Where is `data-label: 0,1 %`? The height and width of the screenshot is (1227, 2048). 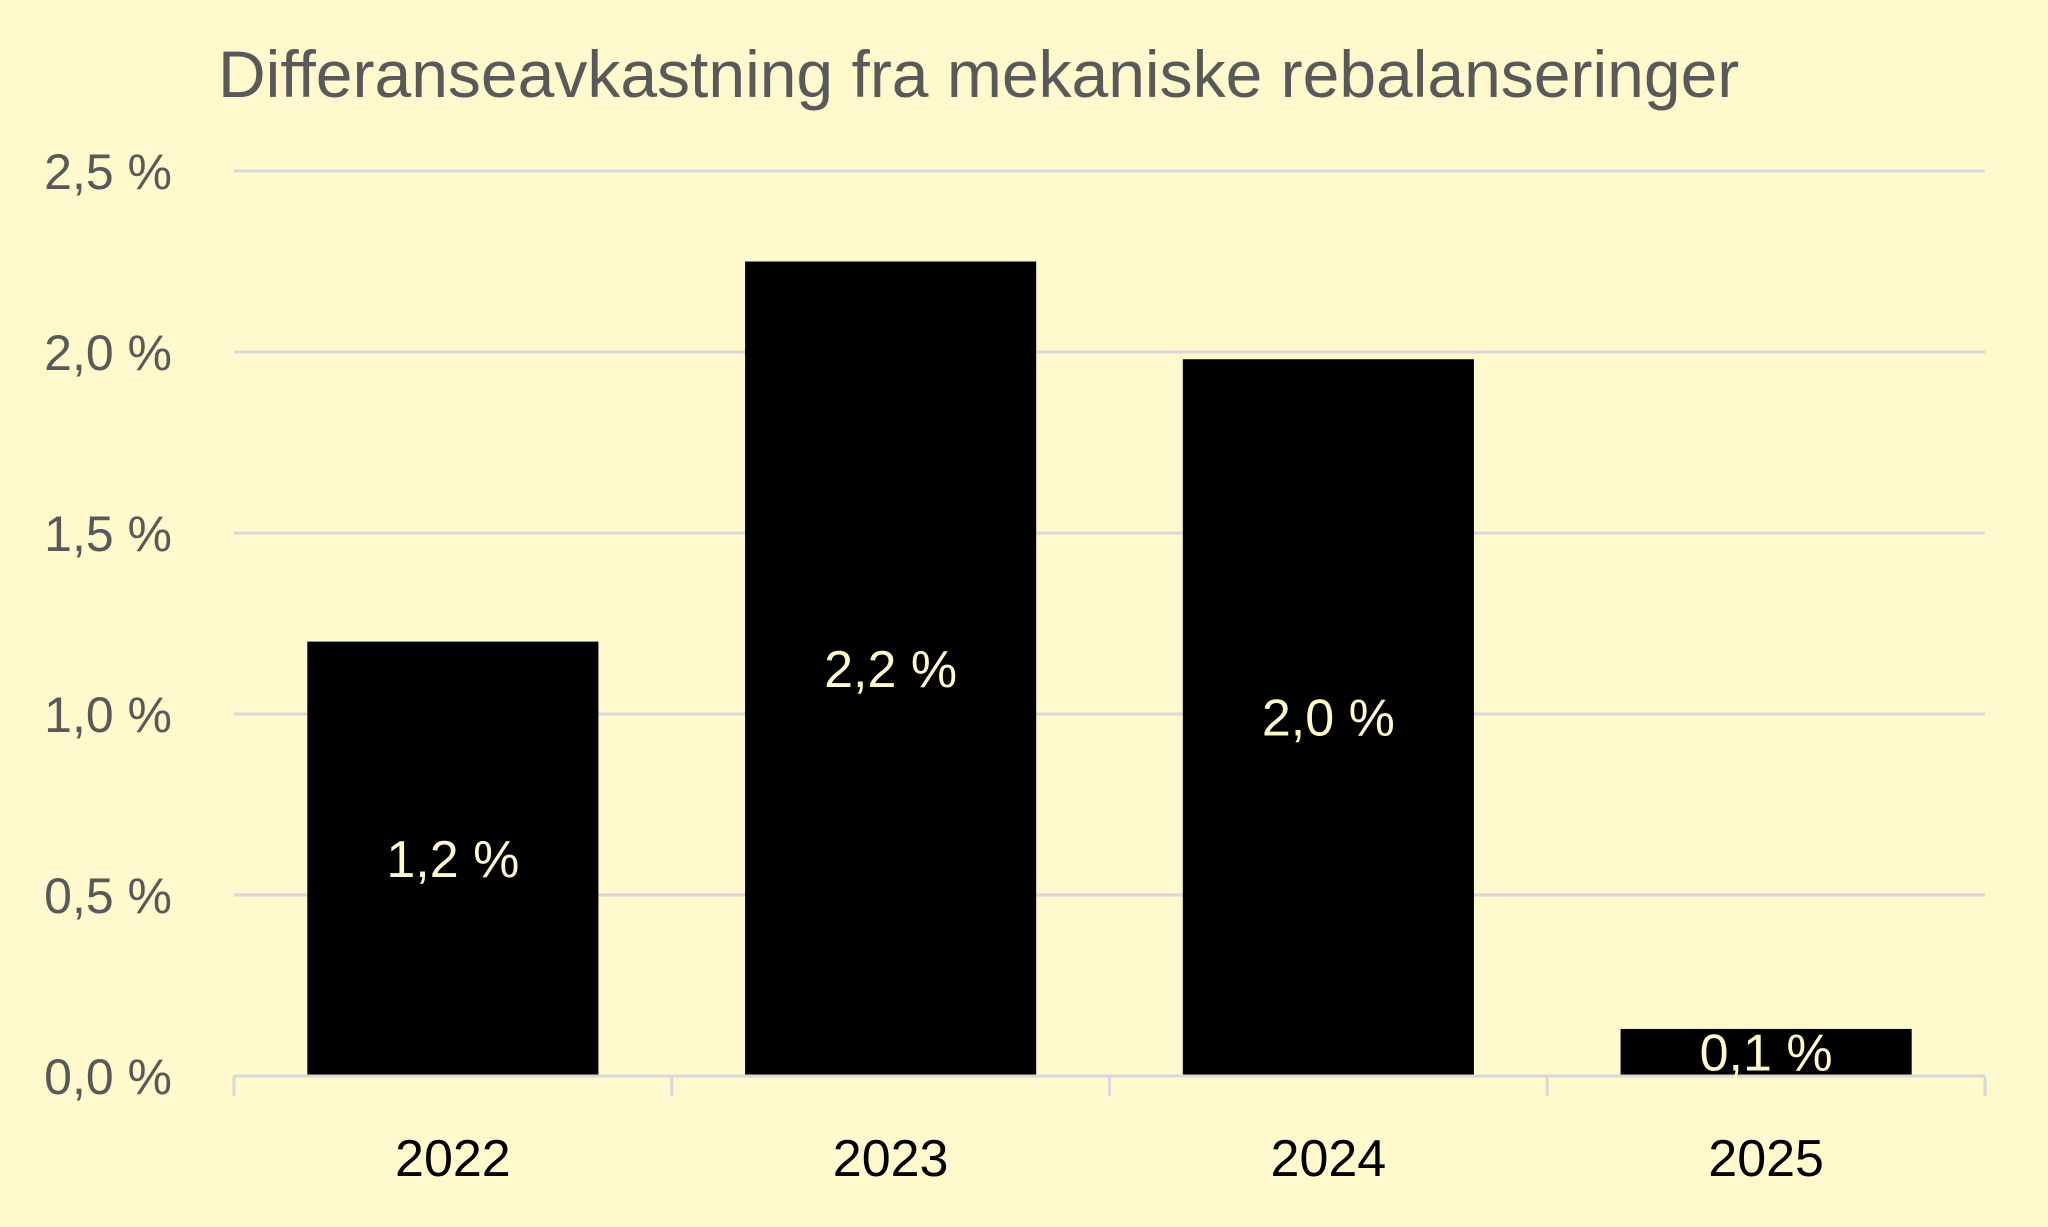
data-label: 0,1 % is located at coordinates (1766, 1053).